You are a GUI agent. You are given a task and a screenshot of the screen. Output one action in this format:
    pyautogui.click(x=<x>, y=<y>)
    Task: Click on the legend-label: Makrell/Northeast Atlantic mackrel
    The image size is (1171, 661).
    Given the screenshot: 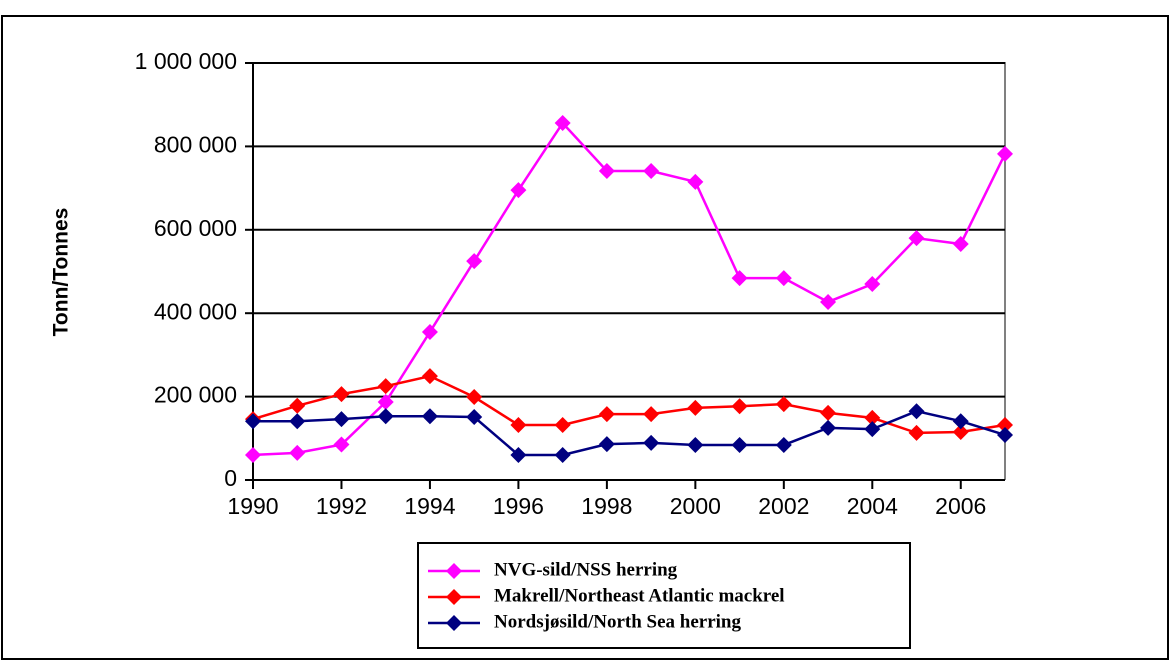 What is the action you would take?
    pyautogui.click(x=639, y=595)
    